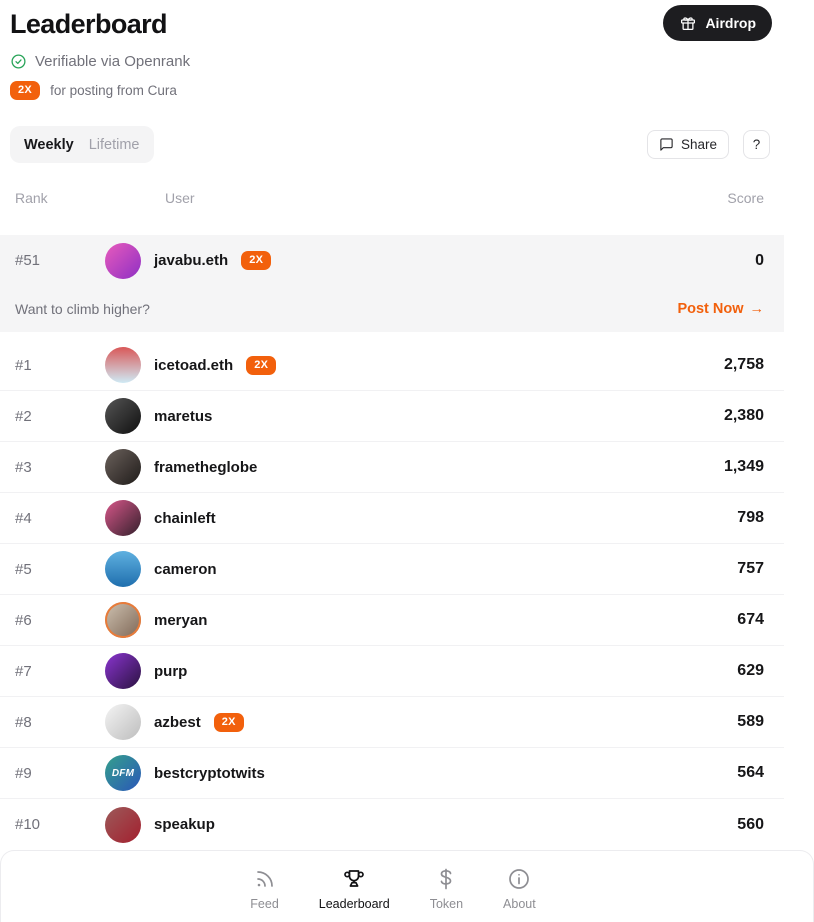 The image size is (814, 922). I want to click on user-header: User, so click(180, 198).